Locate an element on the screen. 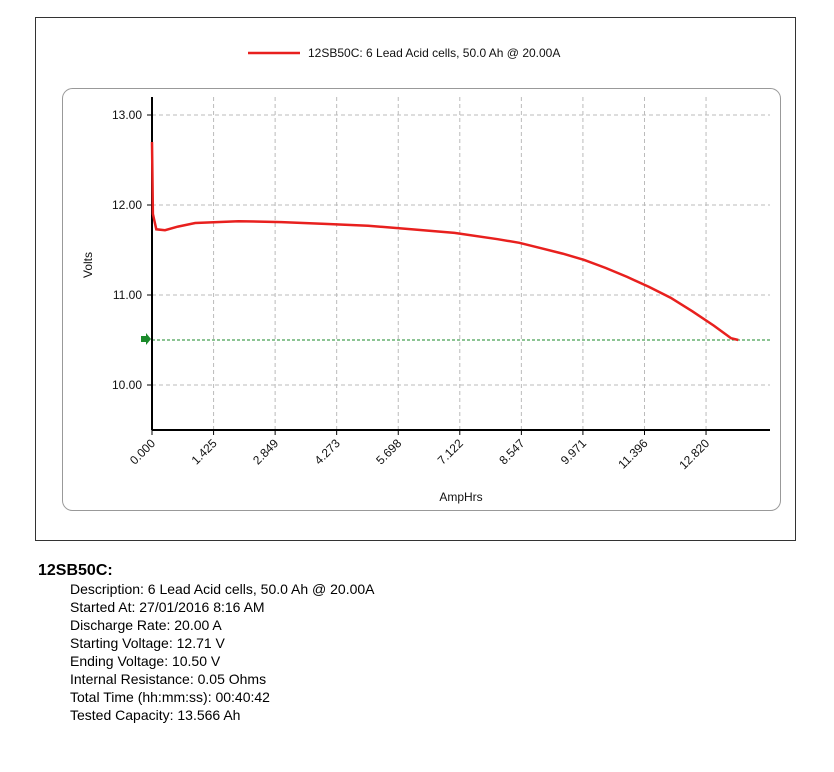 The height and width of the screenshot is (772, 834). y-tick-label: 13.00 is located at coordinates (127, 115).